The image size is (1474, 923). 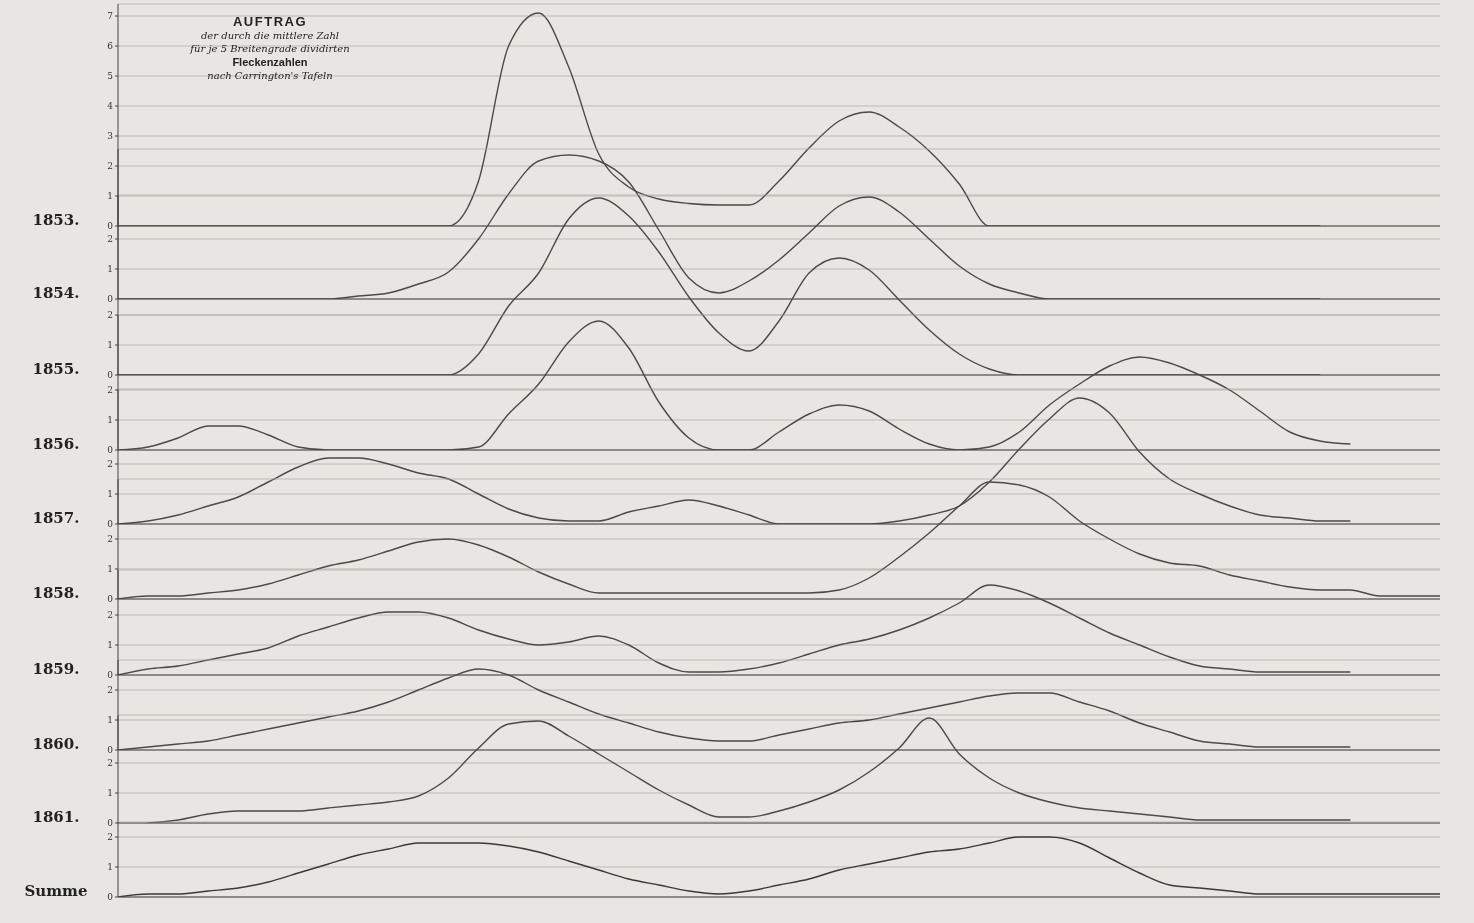 I want to click on y-axis-title: 1856., so click(x=56, y=444).